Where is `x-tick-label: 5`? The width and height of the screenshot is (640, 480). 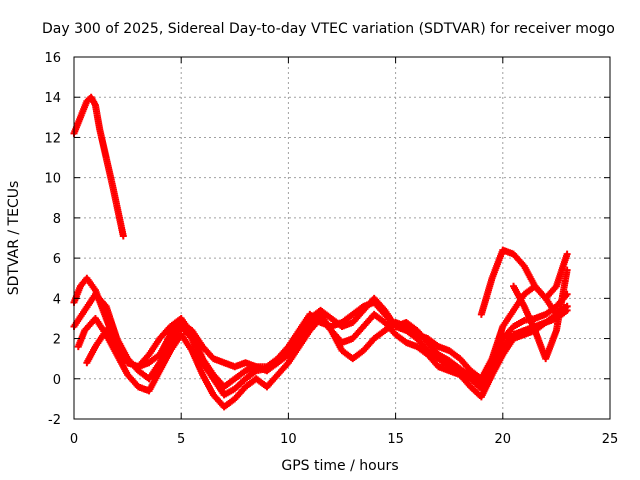
x-tick-label: 5 is located at coordinates (181, 439).